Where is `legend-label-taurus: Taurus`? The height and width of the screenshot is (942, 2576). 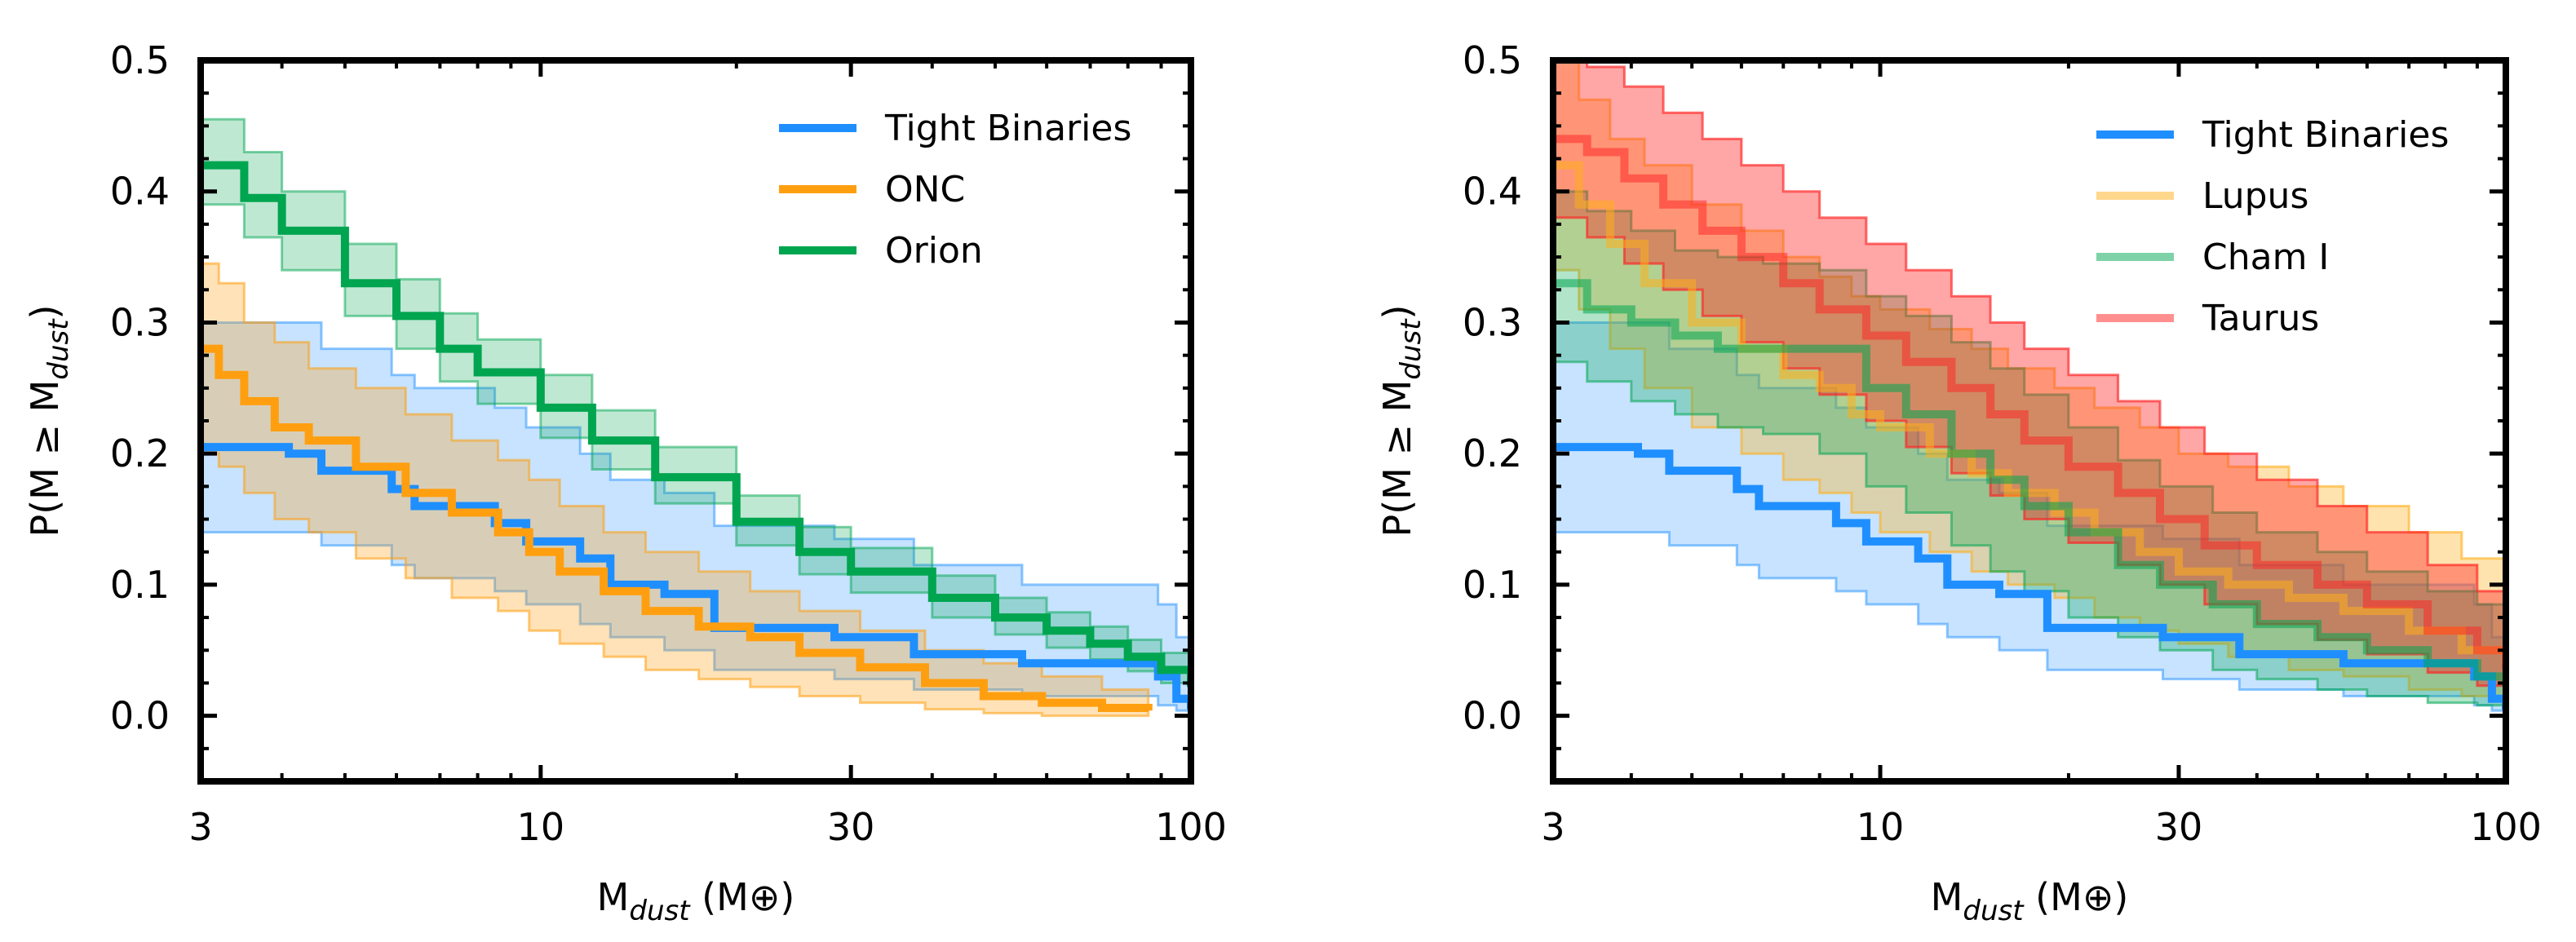 legend-label-taurus: Taurus is located at coordinates (2260, 319).